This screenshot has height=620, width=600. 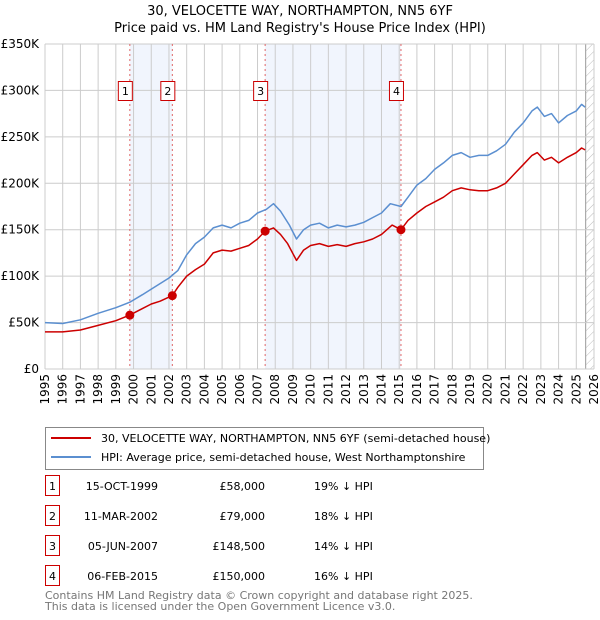 What do you see at coordinates (293, 389) in the screenshot?
I see `x-tick-label: 2009` at bounding box center [293, 389].